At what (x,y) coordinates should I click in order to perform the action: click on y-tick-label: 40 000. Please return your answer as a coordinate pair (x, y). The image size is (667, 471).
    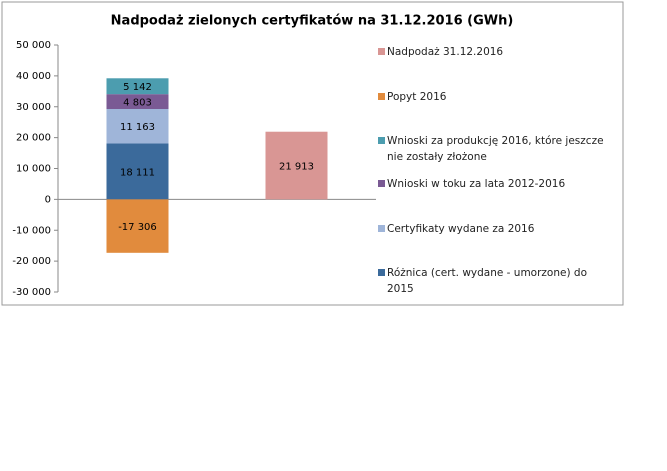
    Looking at the image, I should click on (33, 76).